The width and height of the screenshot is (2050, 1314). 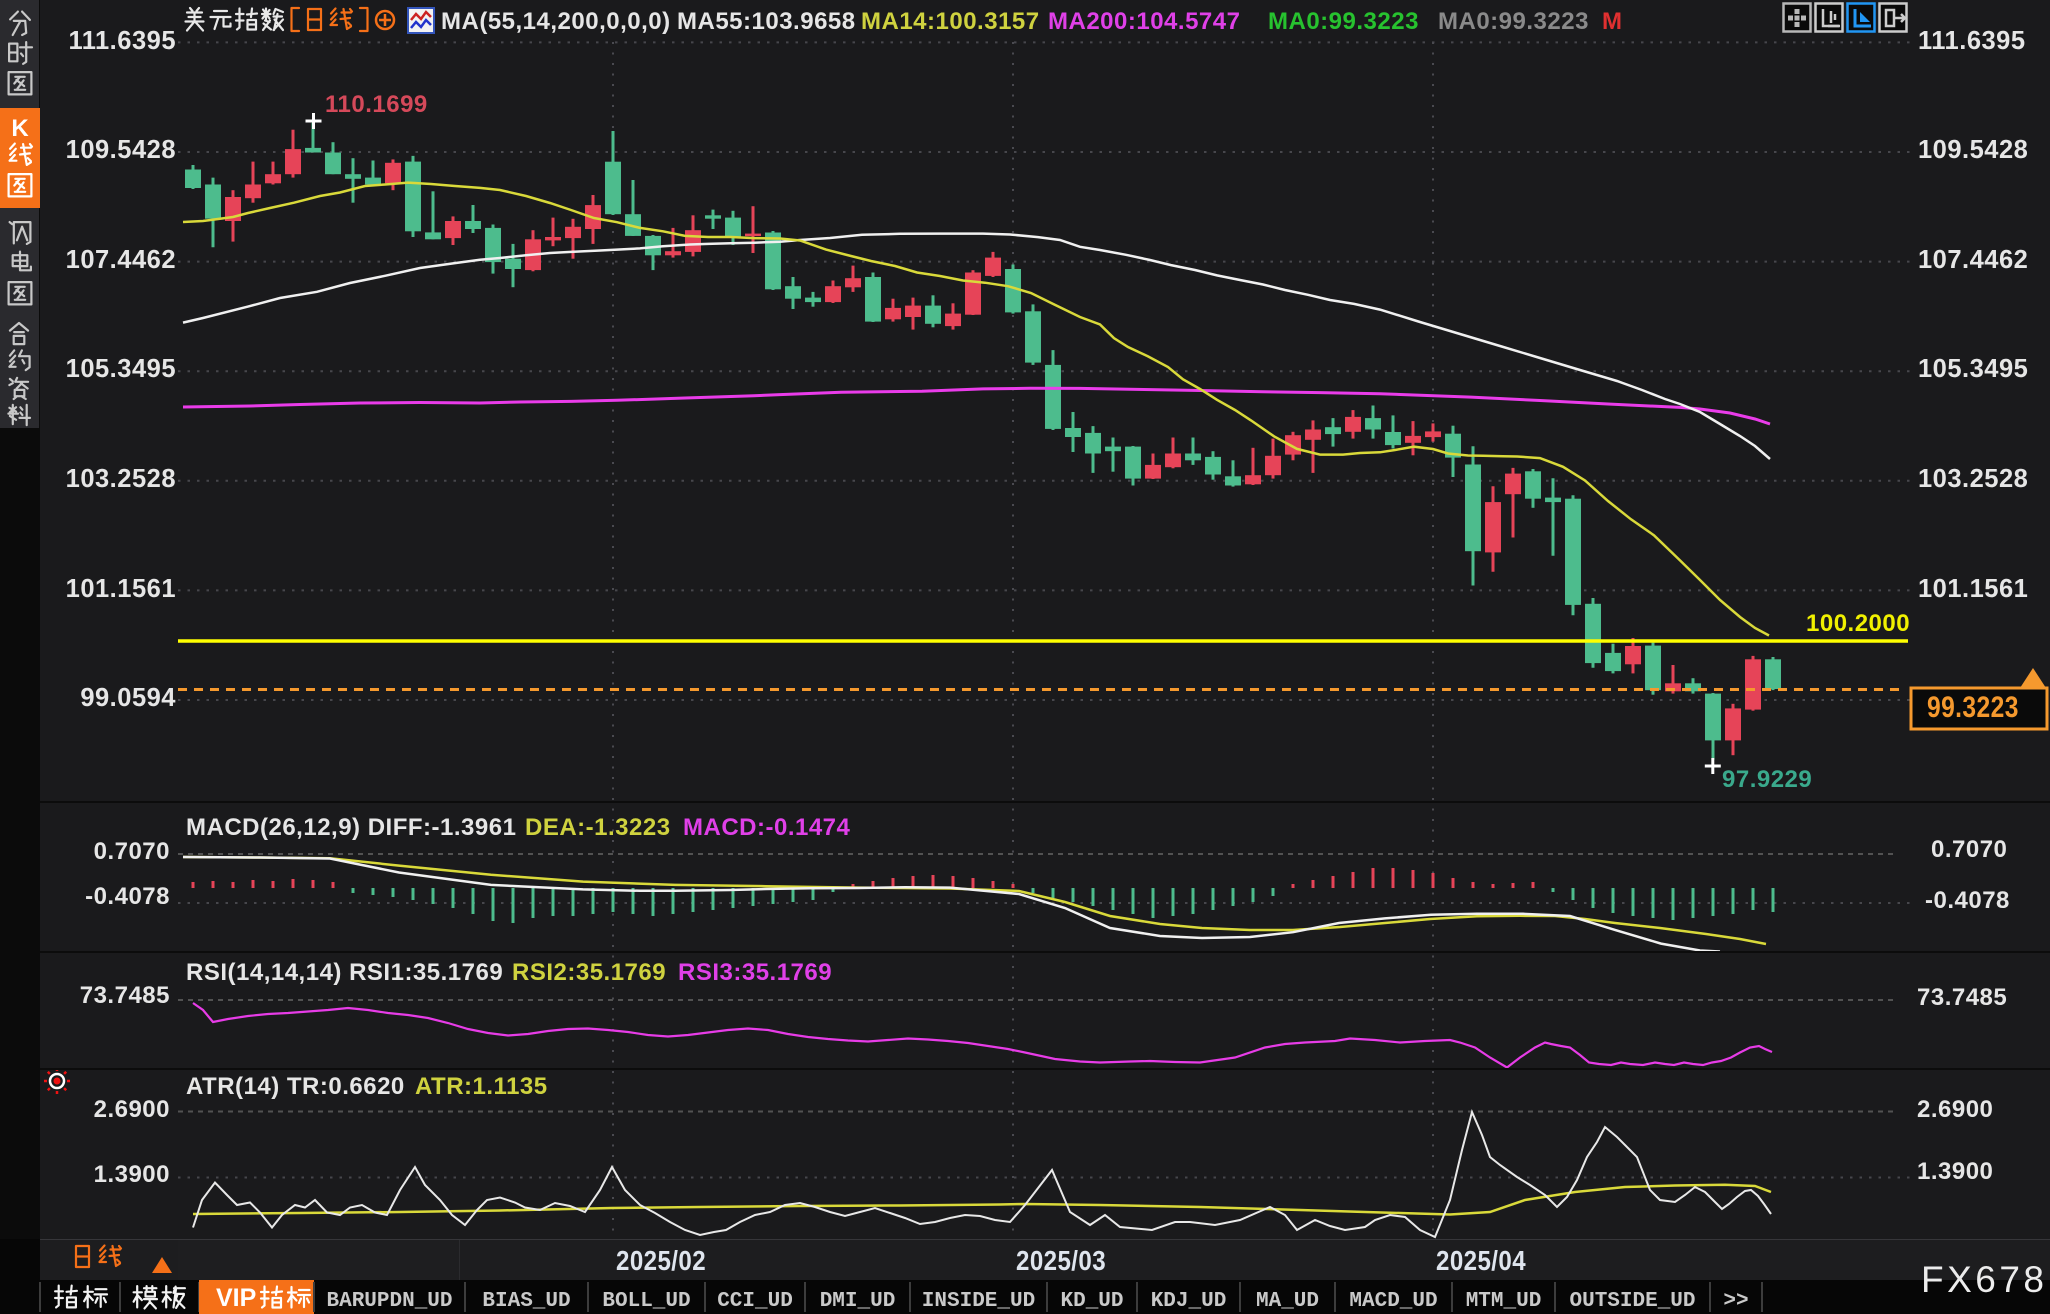 I want to click on svg-text: INSIDE_UD, so click(x=978, y=1301).